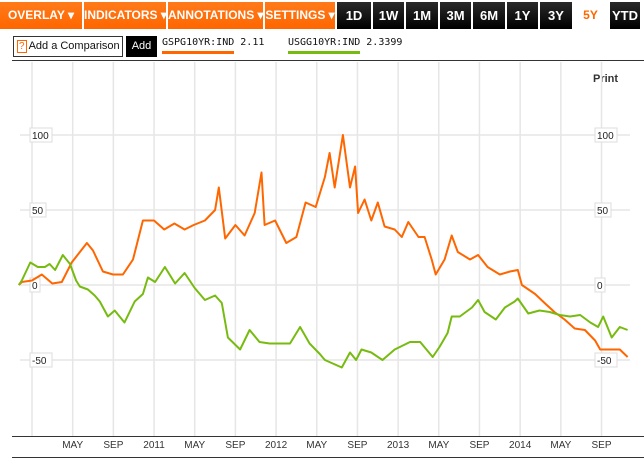 The image size is (644, 458). Describe the element at coordinates (625, 15) in the screenshot. I see `range-ytd-button: YTD` at that location.